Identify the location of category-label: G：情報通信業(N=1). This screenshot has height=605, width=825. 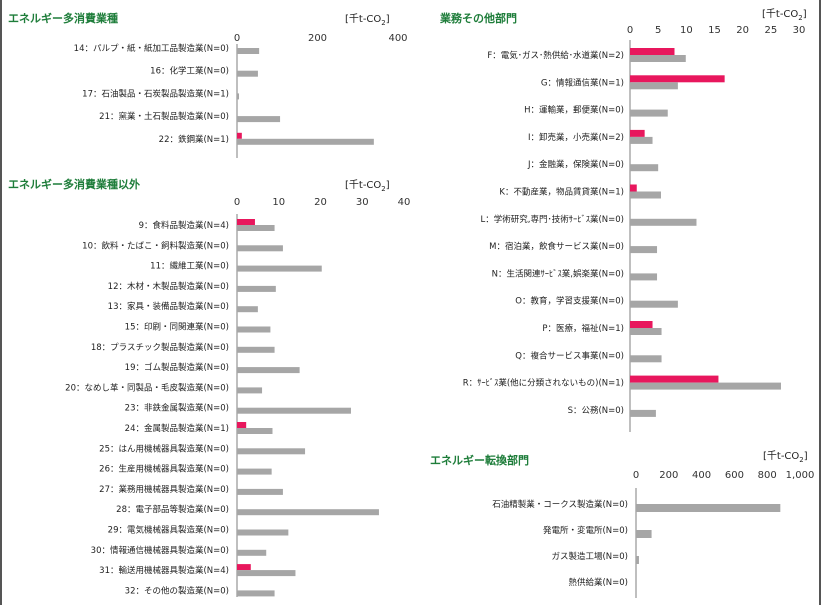
(582, 82).